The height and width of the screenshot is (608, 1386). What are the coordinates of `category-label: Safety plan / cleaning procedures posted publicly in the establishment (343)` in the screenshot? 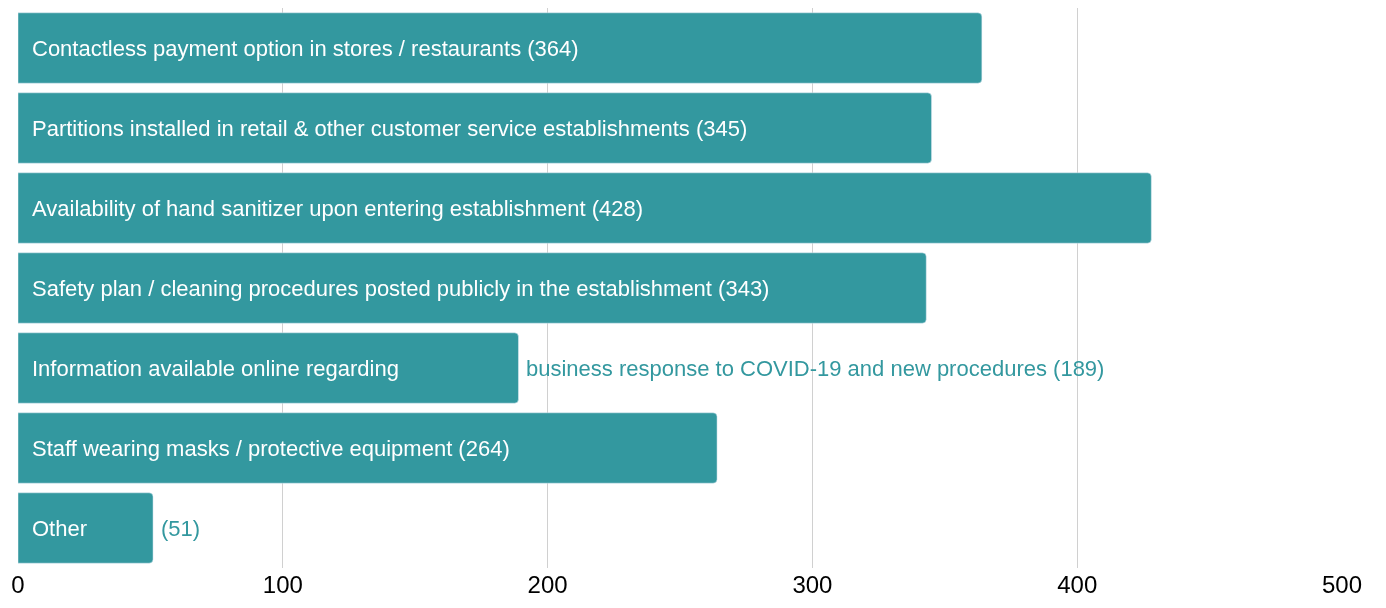 It's located at (401, 288).